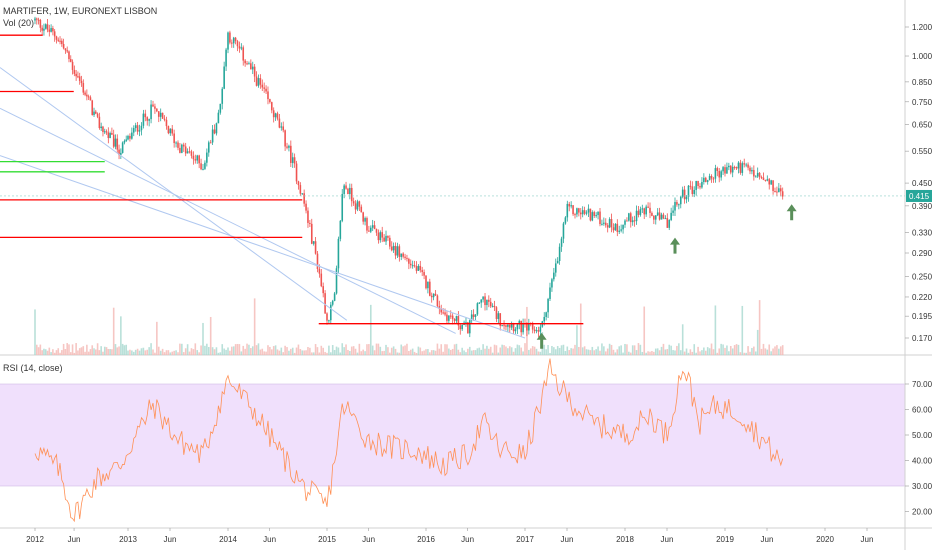  I want to click on rsi-tick-label: 70.00, so click(922, 384).